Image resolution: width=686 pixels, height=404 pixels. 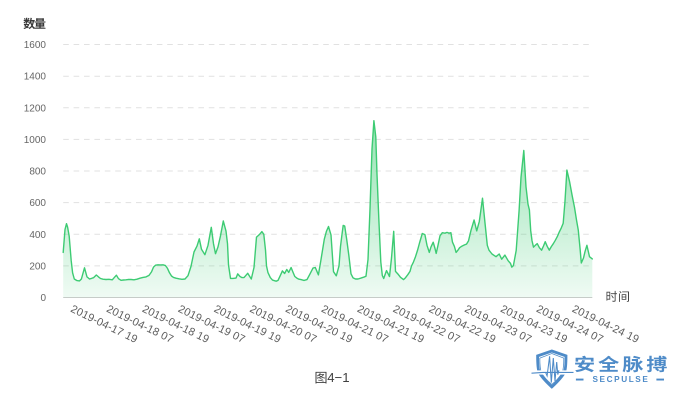 I want to click on svg-text: 800, so click(x=37, y=172).